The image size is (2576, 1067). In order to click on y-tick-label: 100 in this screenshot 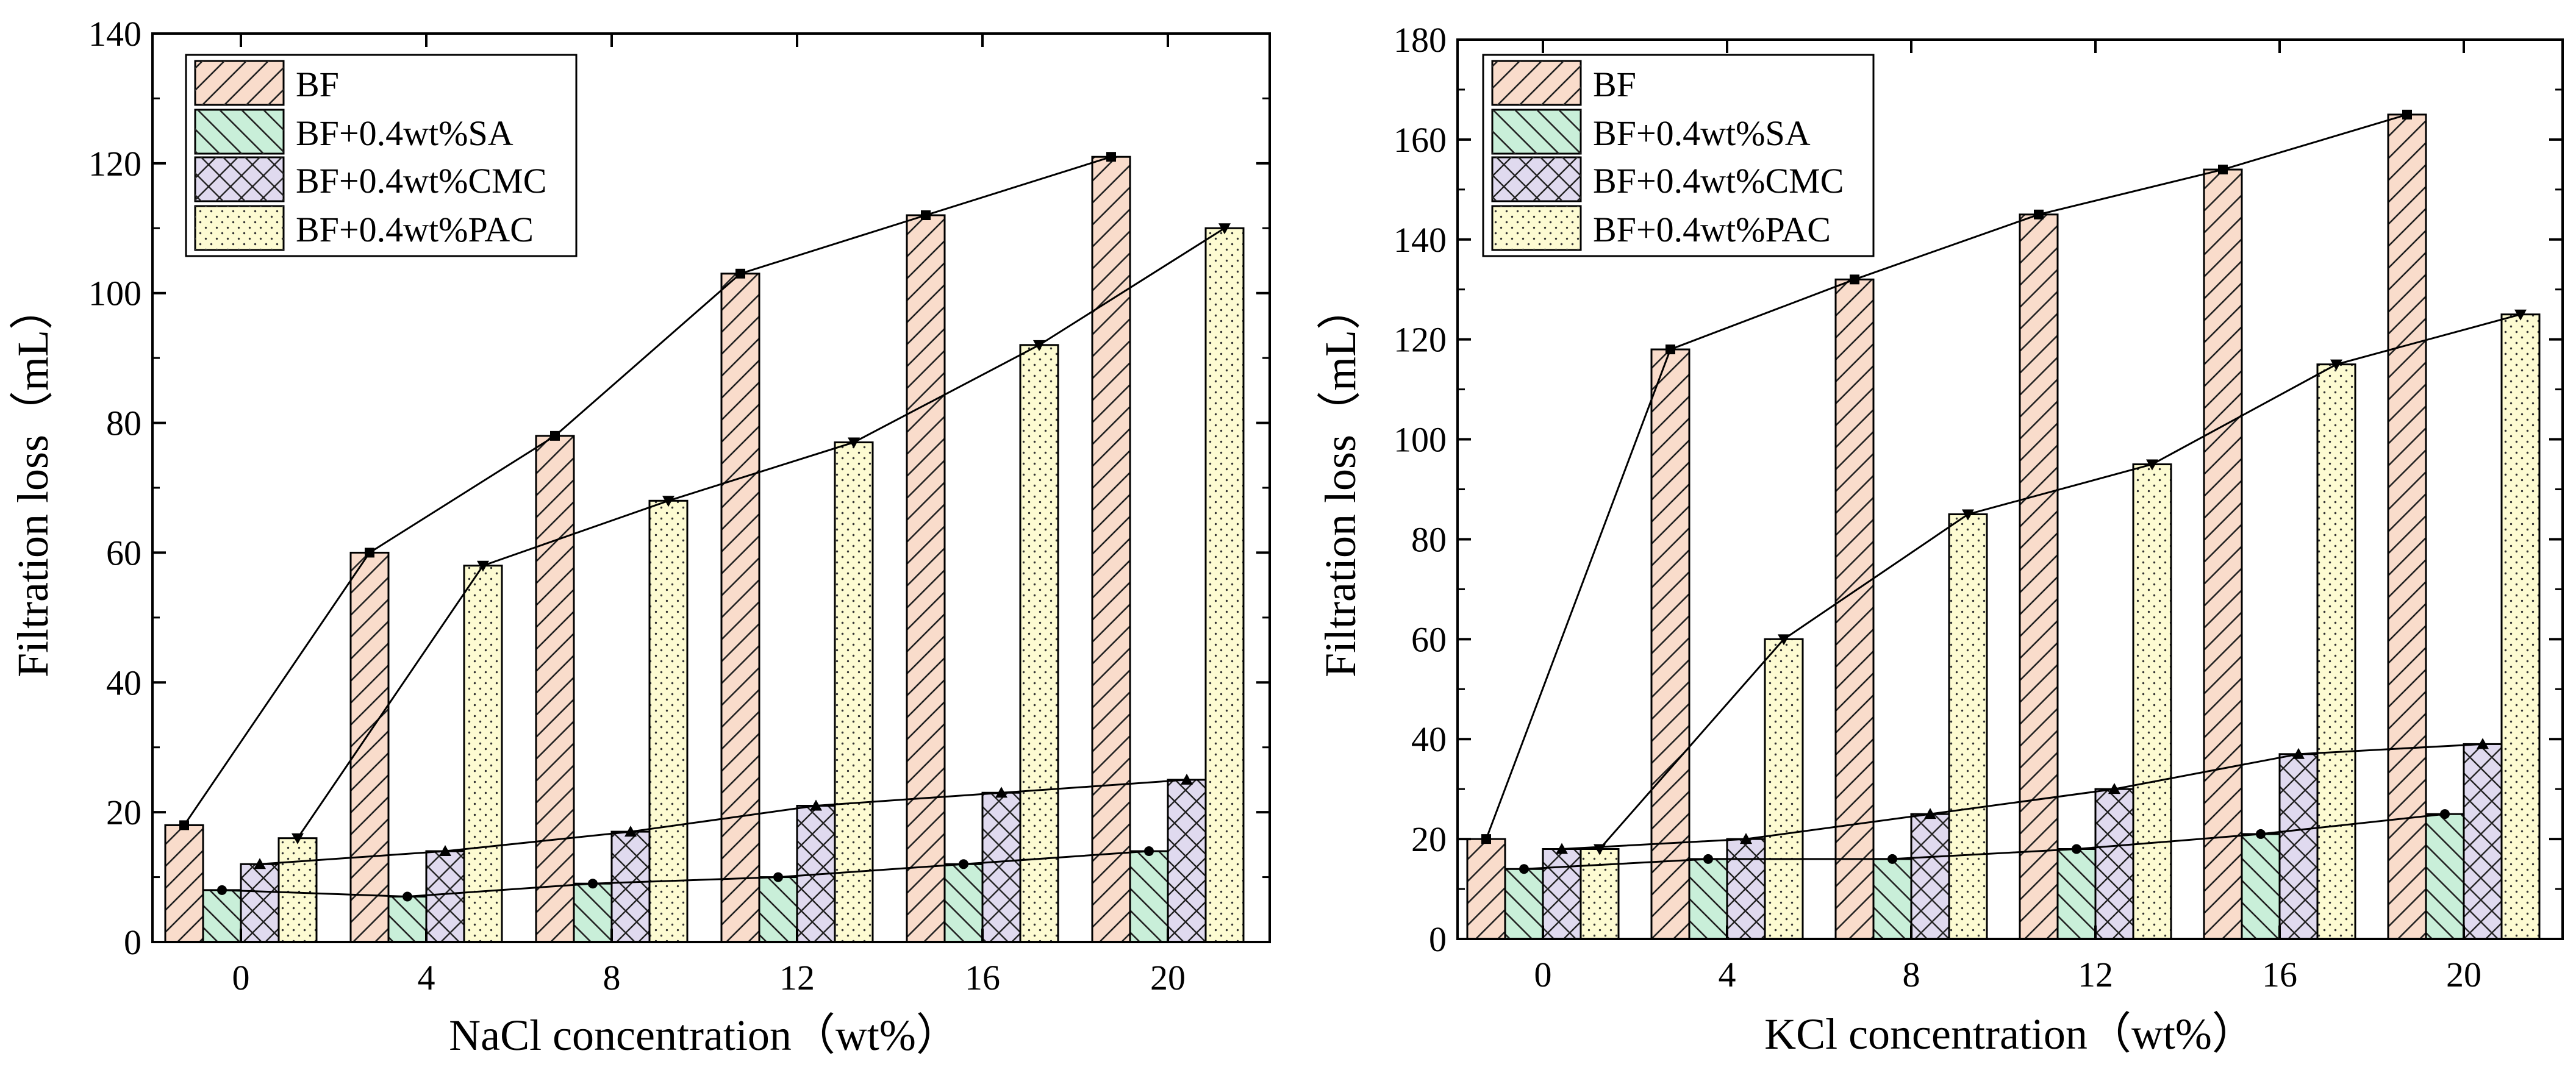, I will do `click(1420, 440)`.